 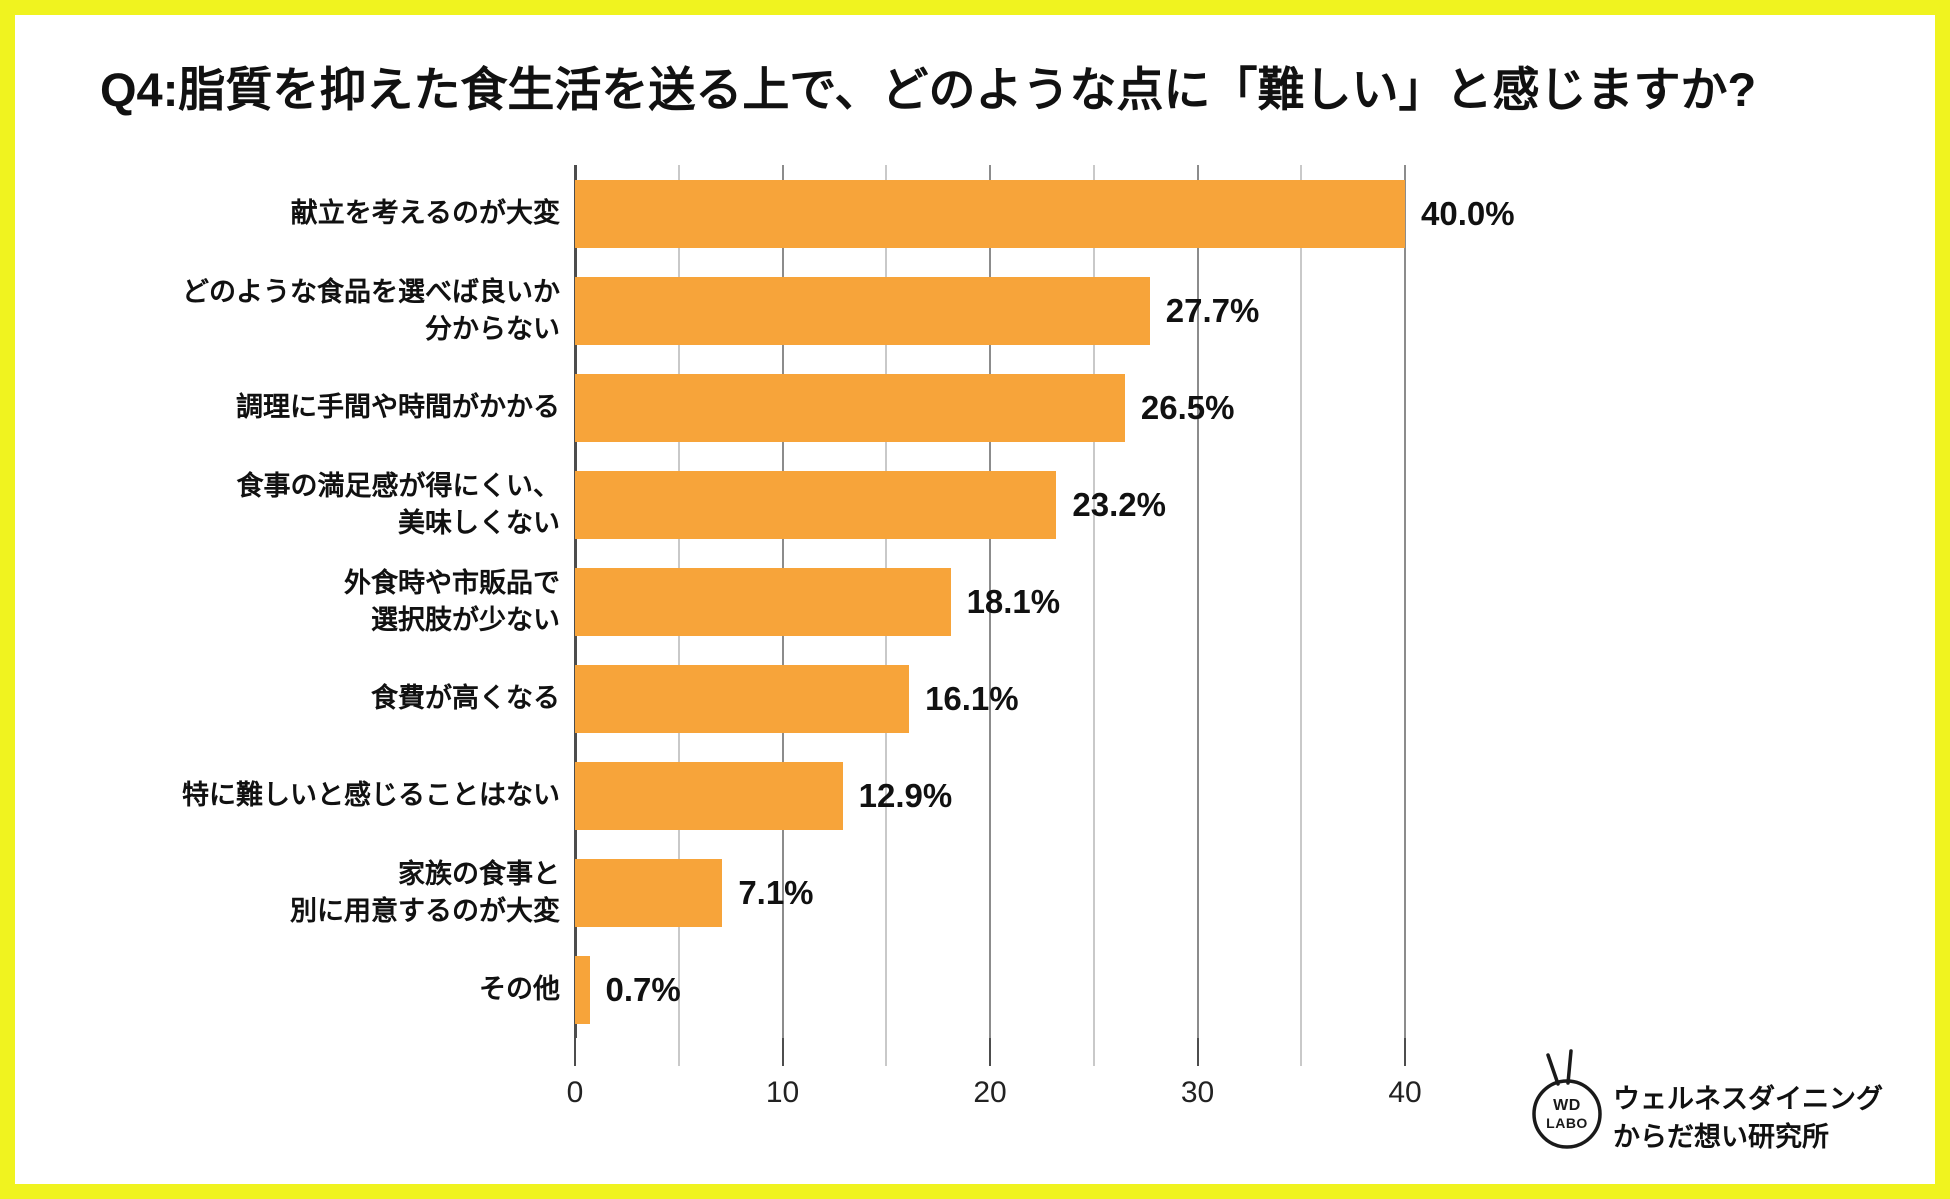 What do you see at coordinates (776, 892) in the screenshot?
I see `bar-value-label: 7.1%` at bounding box center [776, 892].